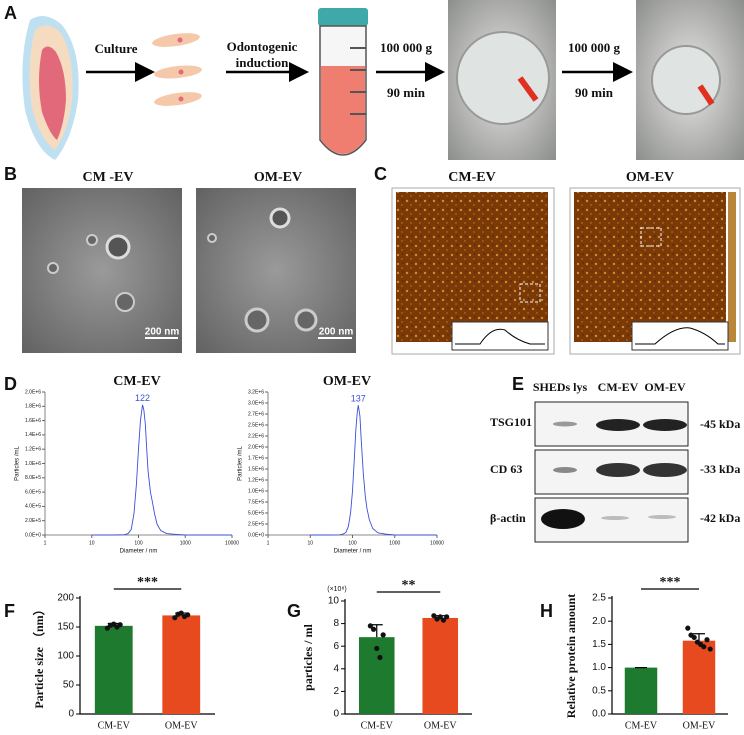 The height and width of the screenshot is (735, 744). What do you see at coordinates (33, 478) in the screenshot?
I see `y-tick-label: 8.0E+5` at bounding box center [33, 478].